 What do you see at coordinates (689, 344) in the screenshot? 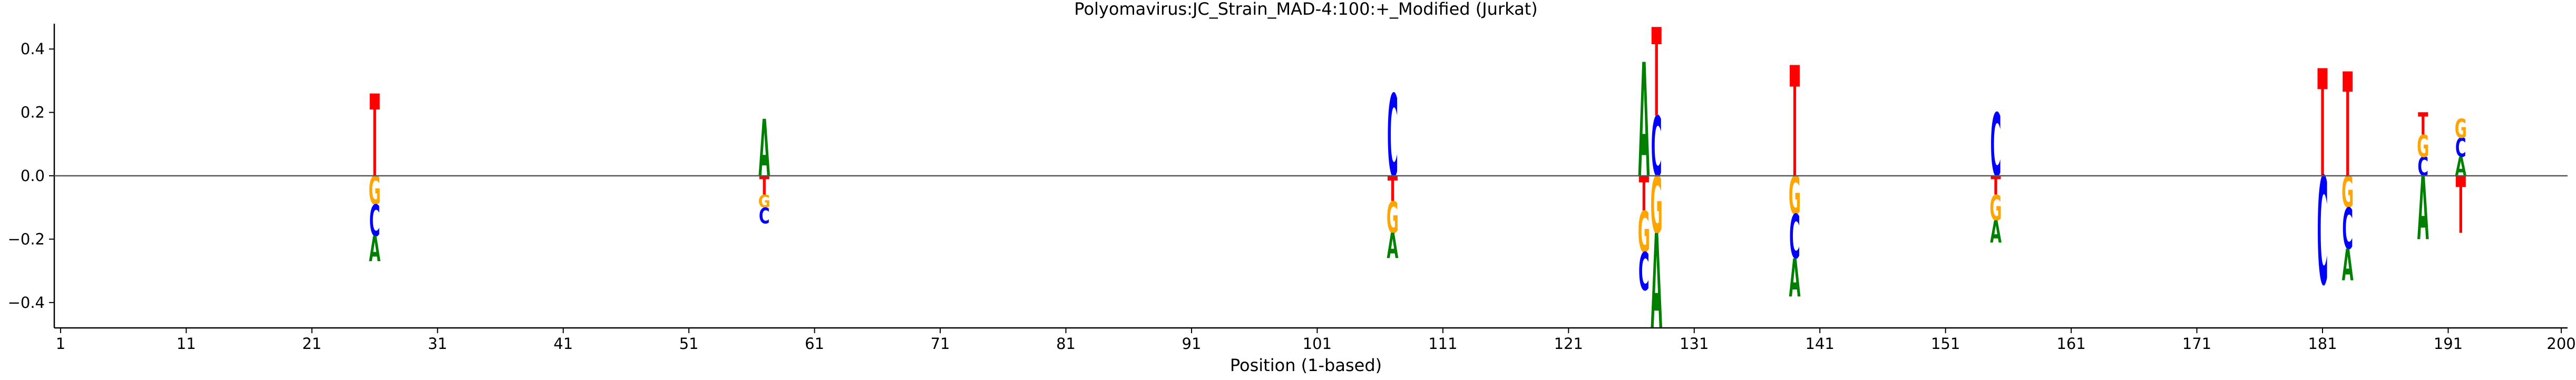
I see `x-tick-label: 51` at bounding box center [689, 344].